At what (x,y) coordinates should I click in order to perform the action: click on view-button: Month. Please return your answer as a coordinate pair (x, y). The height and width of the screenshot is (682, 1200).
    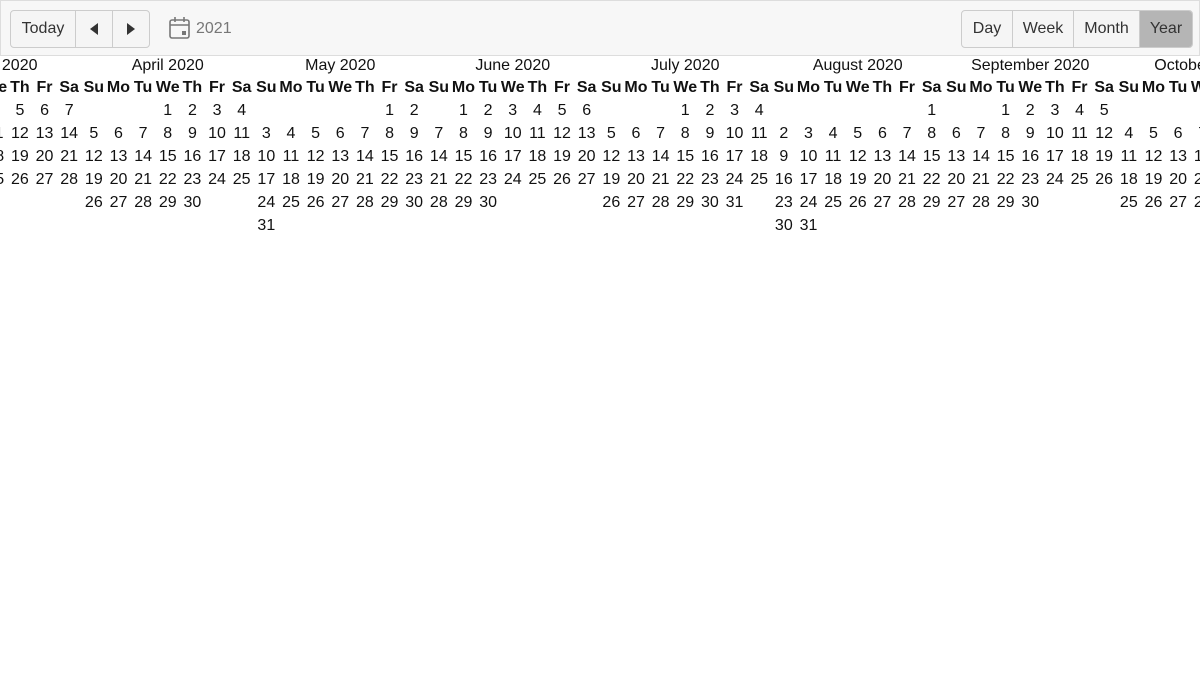
    Looking at the image, I should click on (1106, 29).